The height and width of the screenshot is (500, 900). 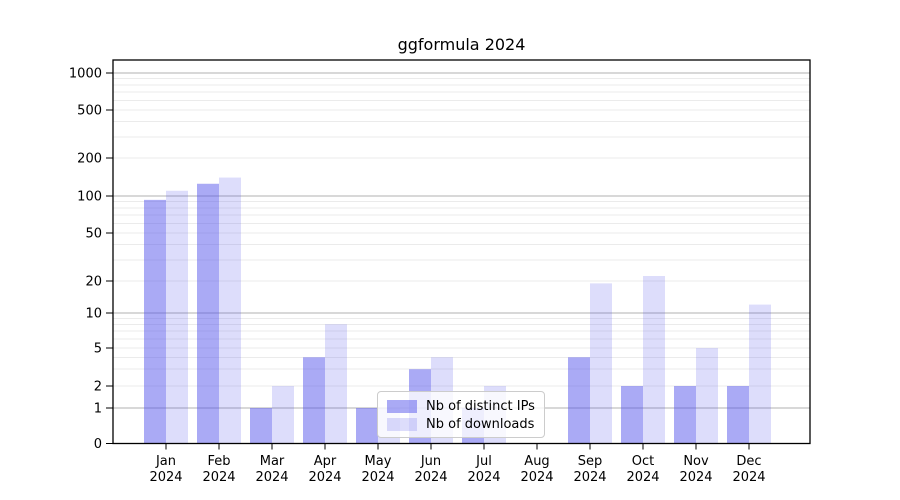 I want to click on legend-row-downloads: Nb of downloads, so click(x=465, y=424).